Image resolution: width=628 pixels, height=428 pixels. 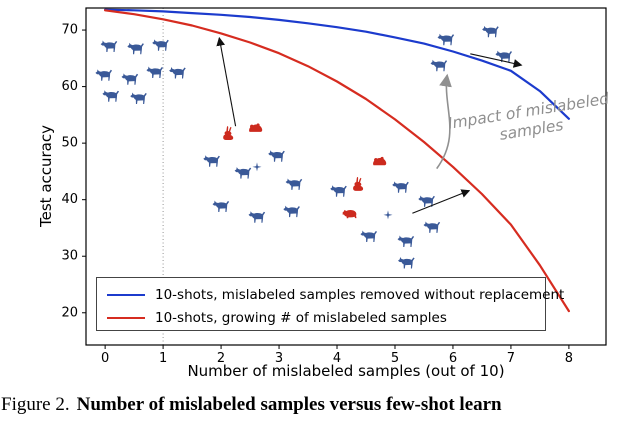 What do you see at coordinates (69, 30) in the screenshot?
I see `y-tick-label: 70` at bounding box center [69, 30].